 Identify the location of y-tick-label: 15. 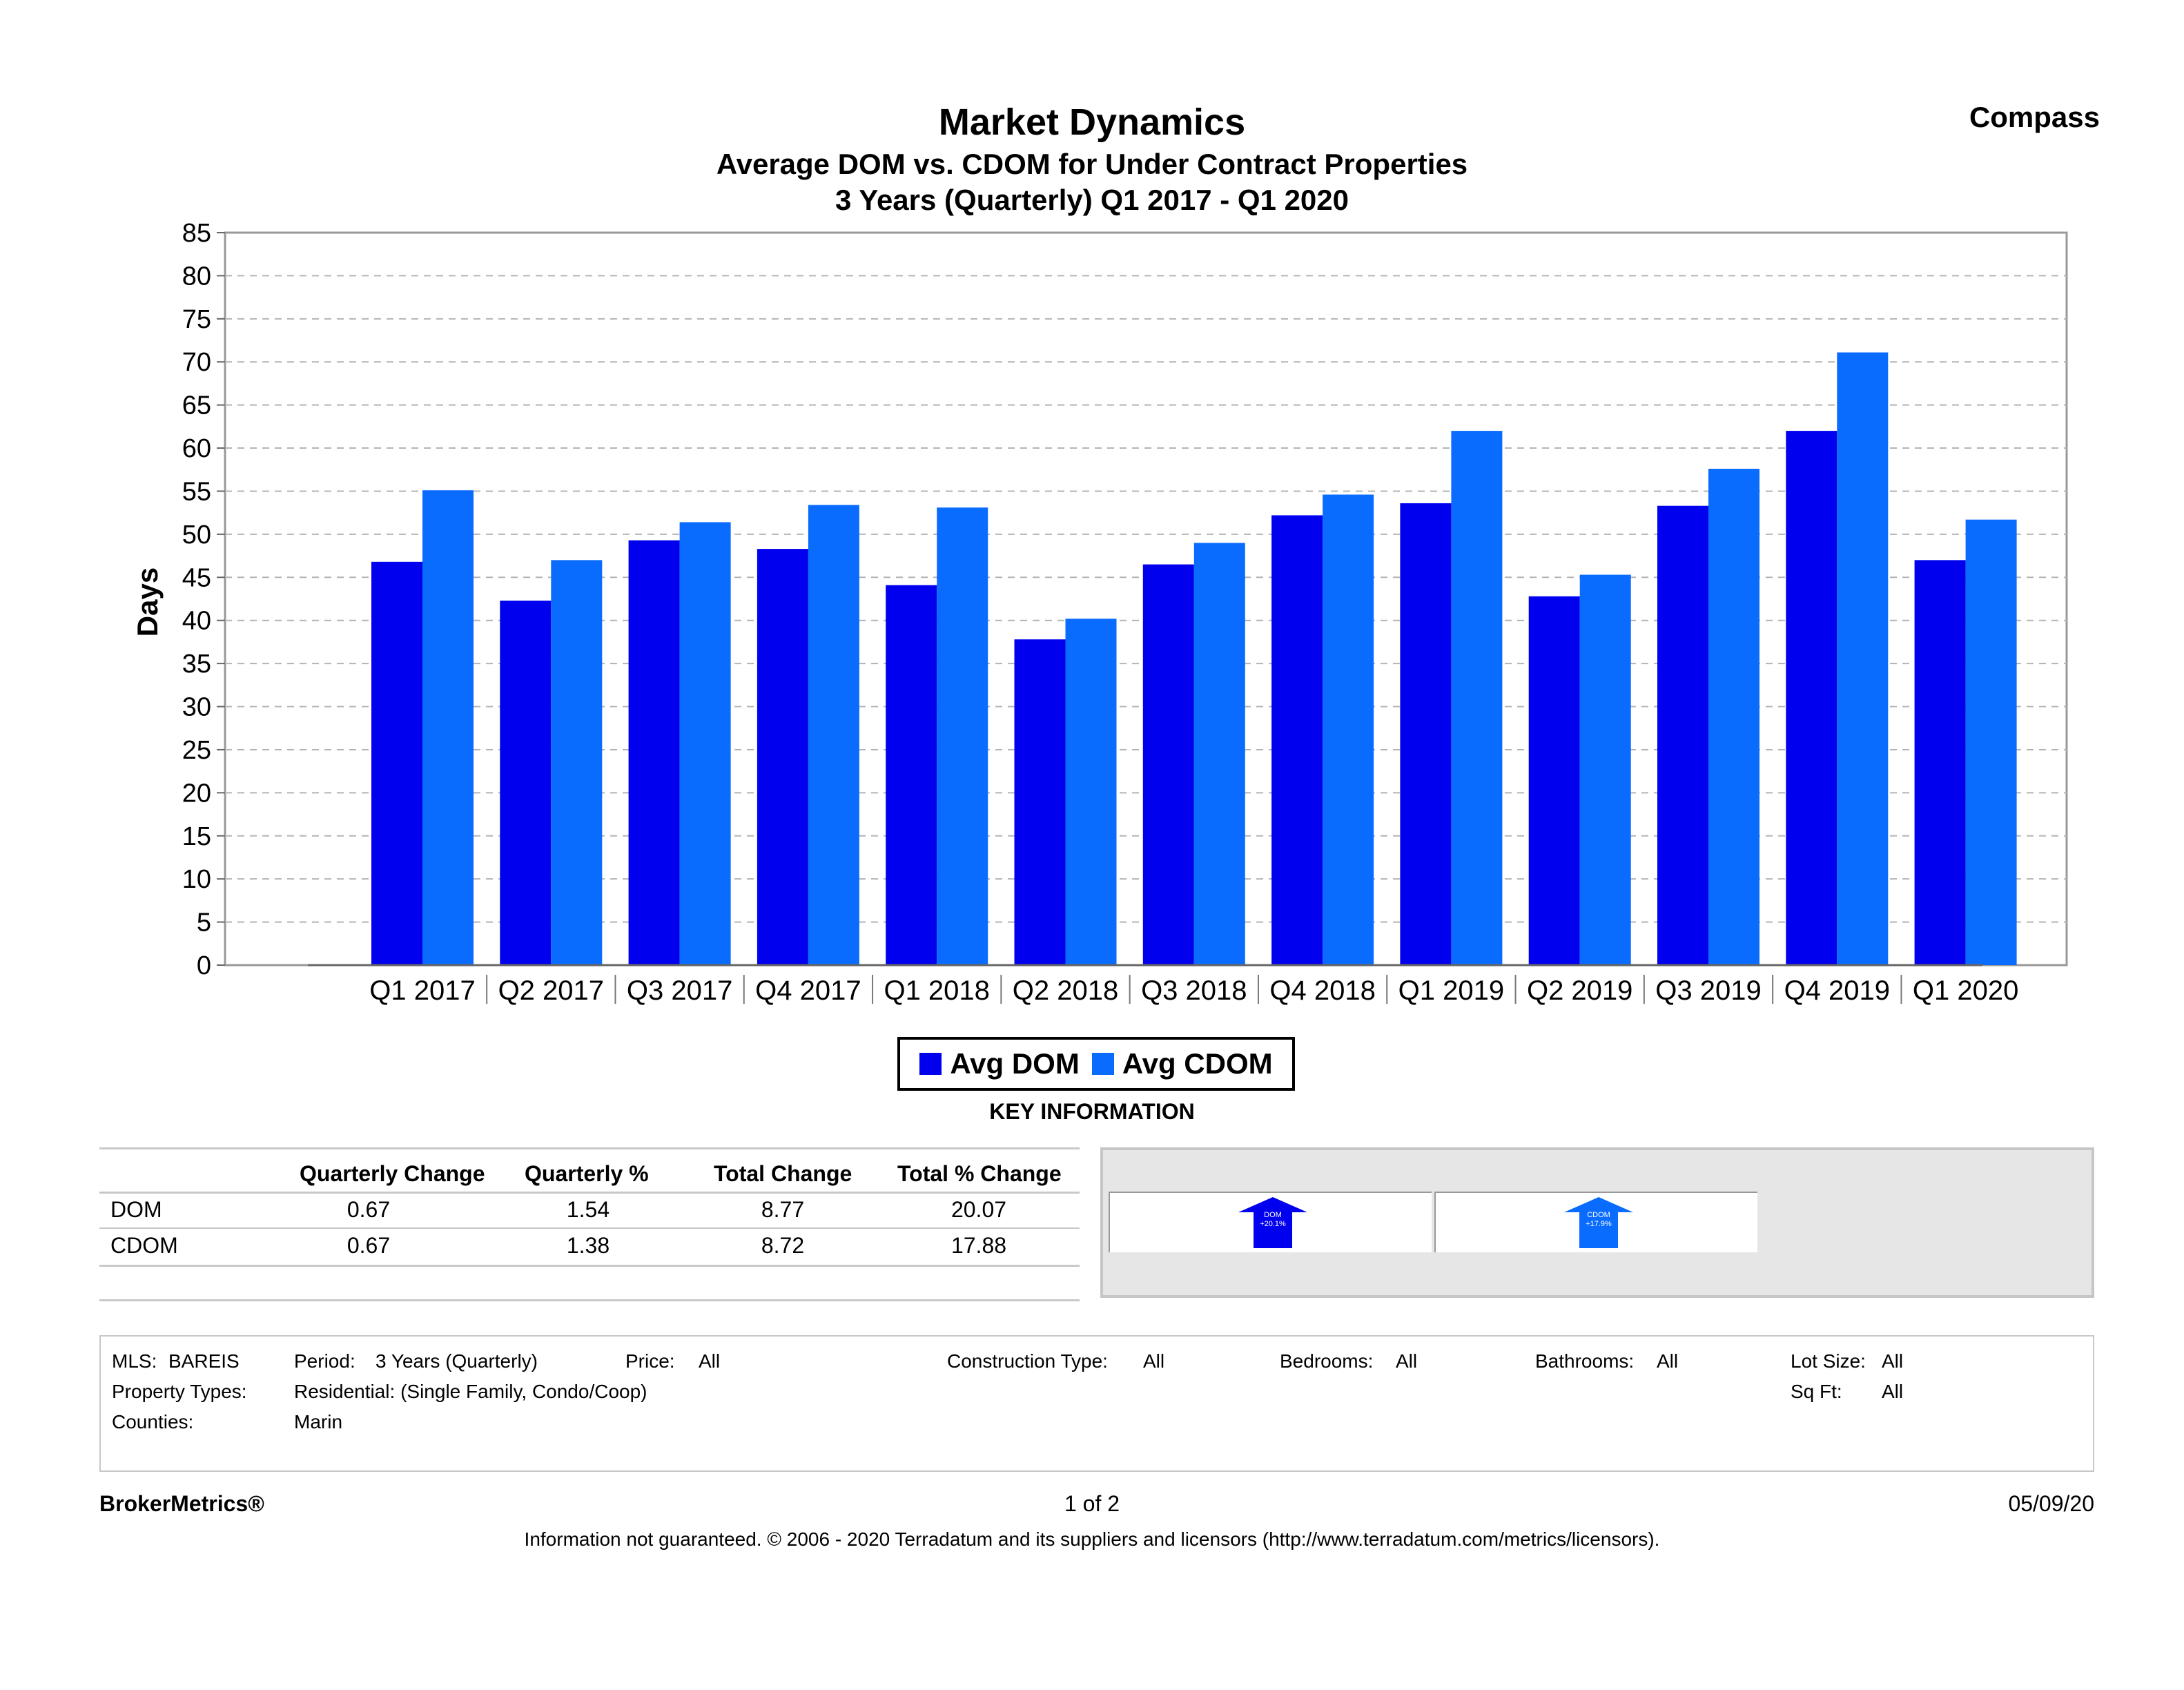
(196, 836).